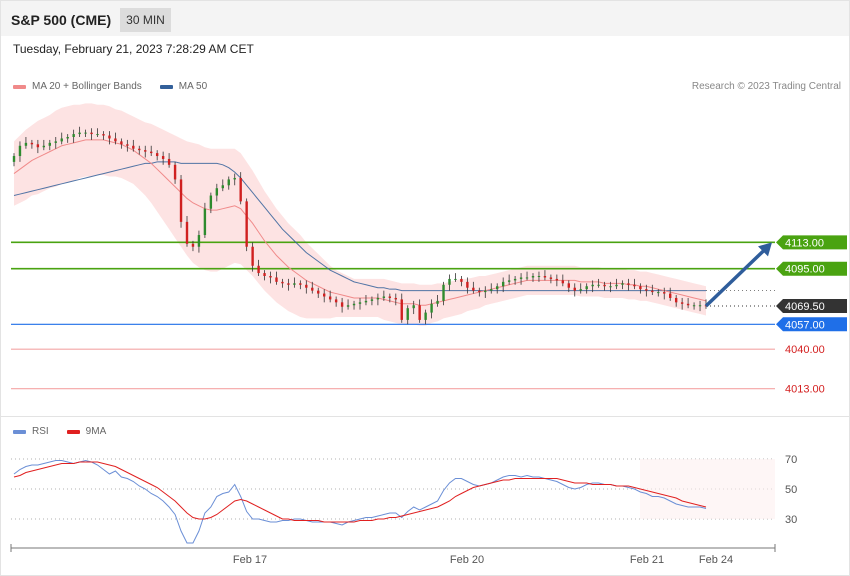  What do you see at coordinates (145, 20) in the screenshot?
I see `timeframe-badge: 30 MIN` at bounding box center [145, 20].